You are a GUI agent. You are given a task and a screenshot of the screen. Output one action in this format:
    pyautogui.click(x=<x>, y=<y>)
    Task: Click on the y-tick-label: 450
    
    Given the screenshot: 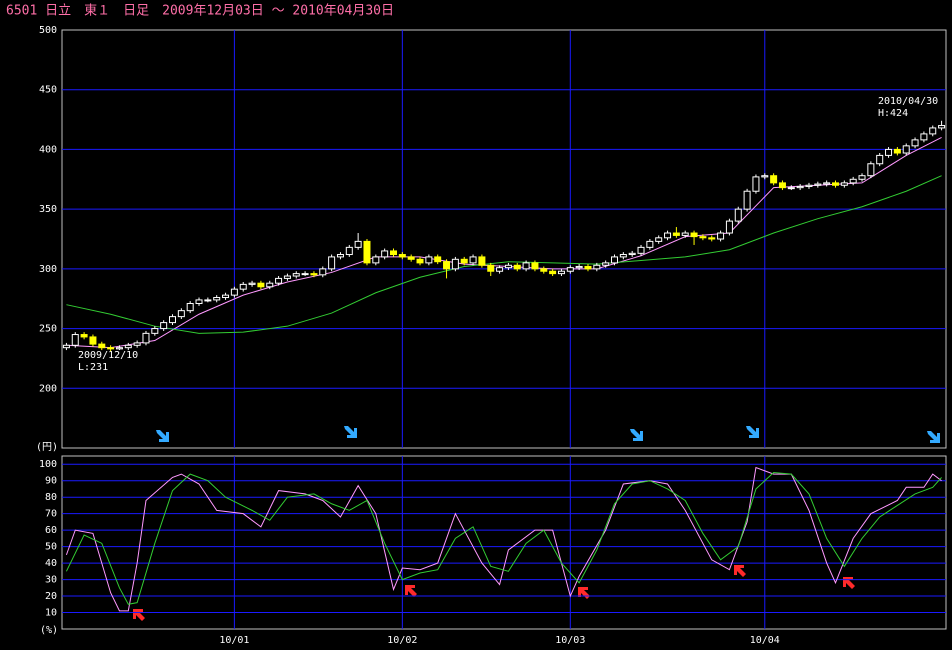 What is the action you would take?
    pyautogui.click(x=48, y=90)
    